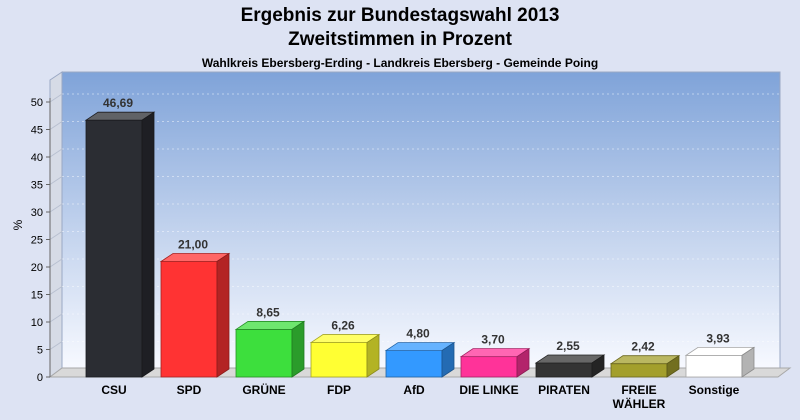  What do you see at coordinates (638, 390) in the screenshot?
I see `category-label: FREIE` at bounding box center [638, 390].